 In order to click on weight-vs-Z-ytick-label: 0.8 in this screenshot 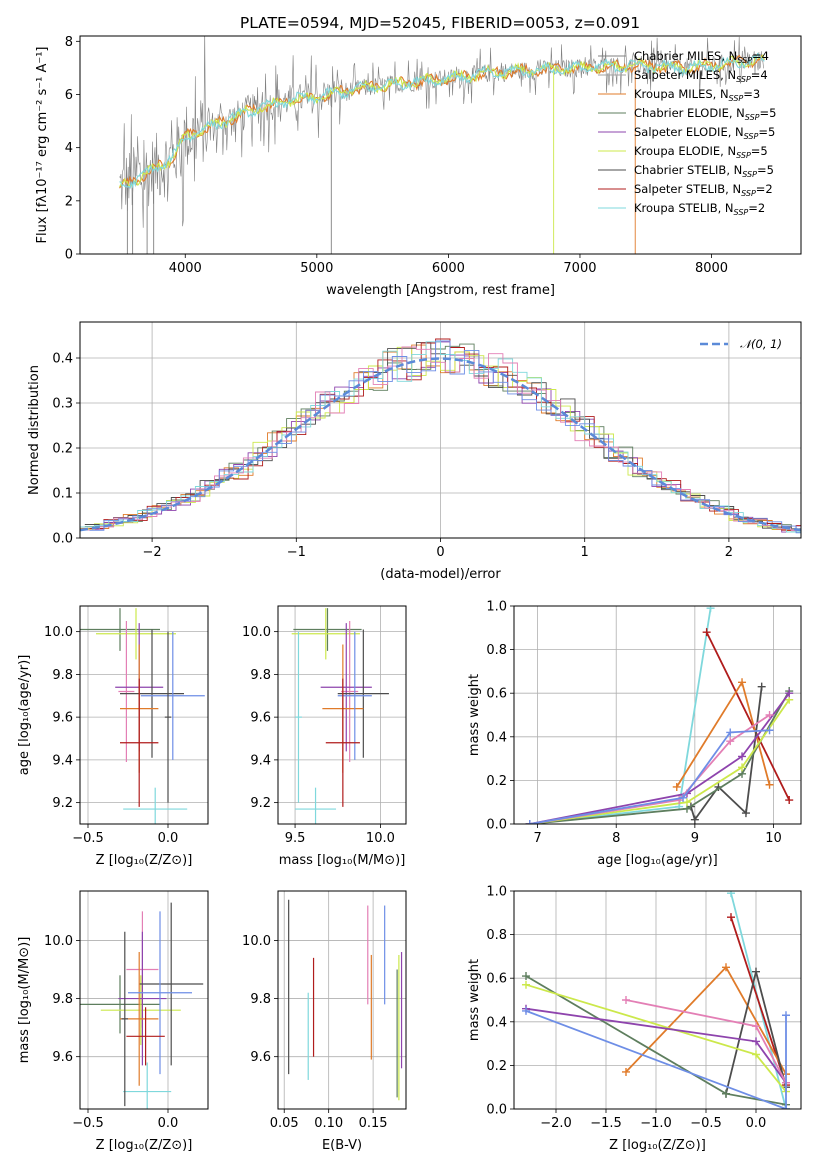, I will do `click(496, 935)`.